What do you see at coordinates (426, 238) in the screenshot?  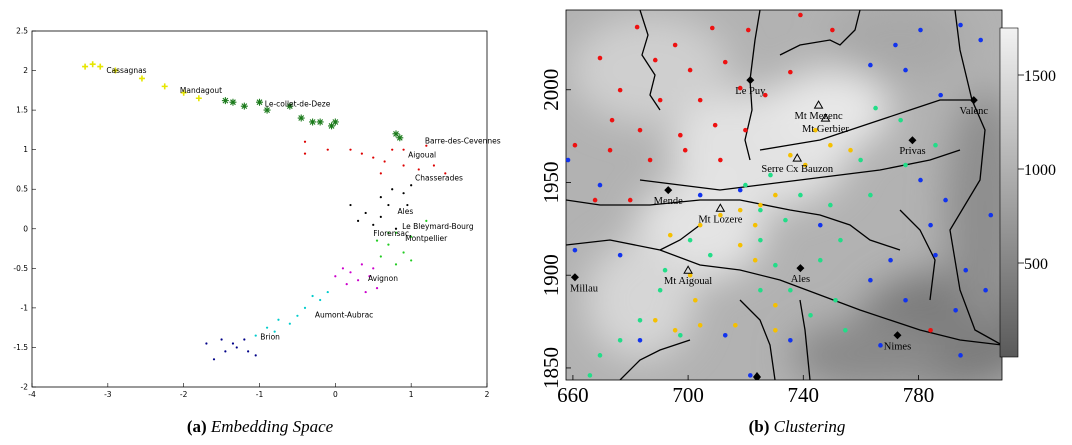 I see `point-label: Montpellier` at bounding box center [426, 238].